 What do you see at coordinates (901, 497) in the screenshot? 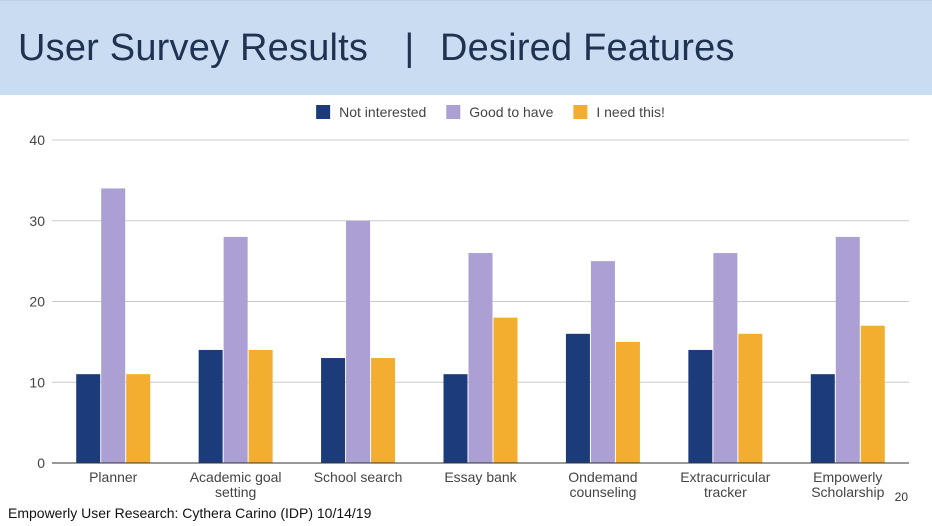
I see `page-number: 20` at bounding box center [901, 497].